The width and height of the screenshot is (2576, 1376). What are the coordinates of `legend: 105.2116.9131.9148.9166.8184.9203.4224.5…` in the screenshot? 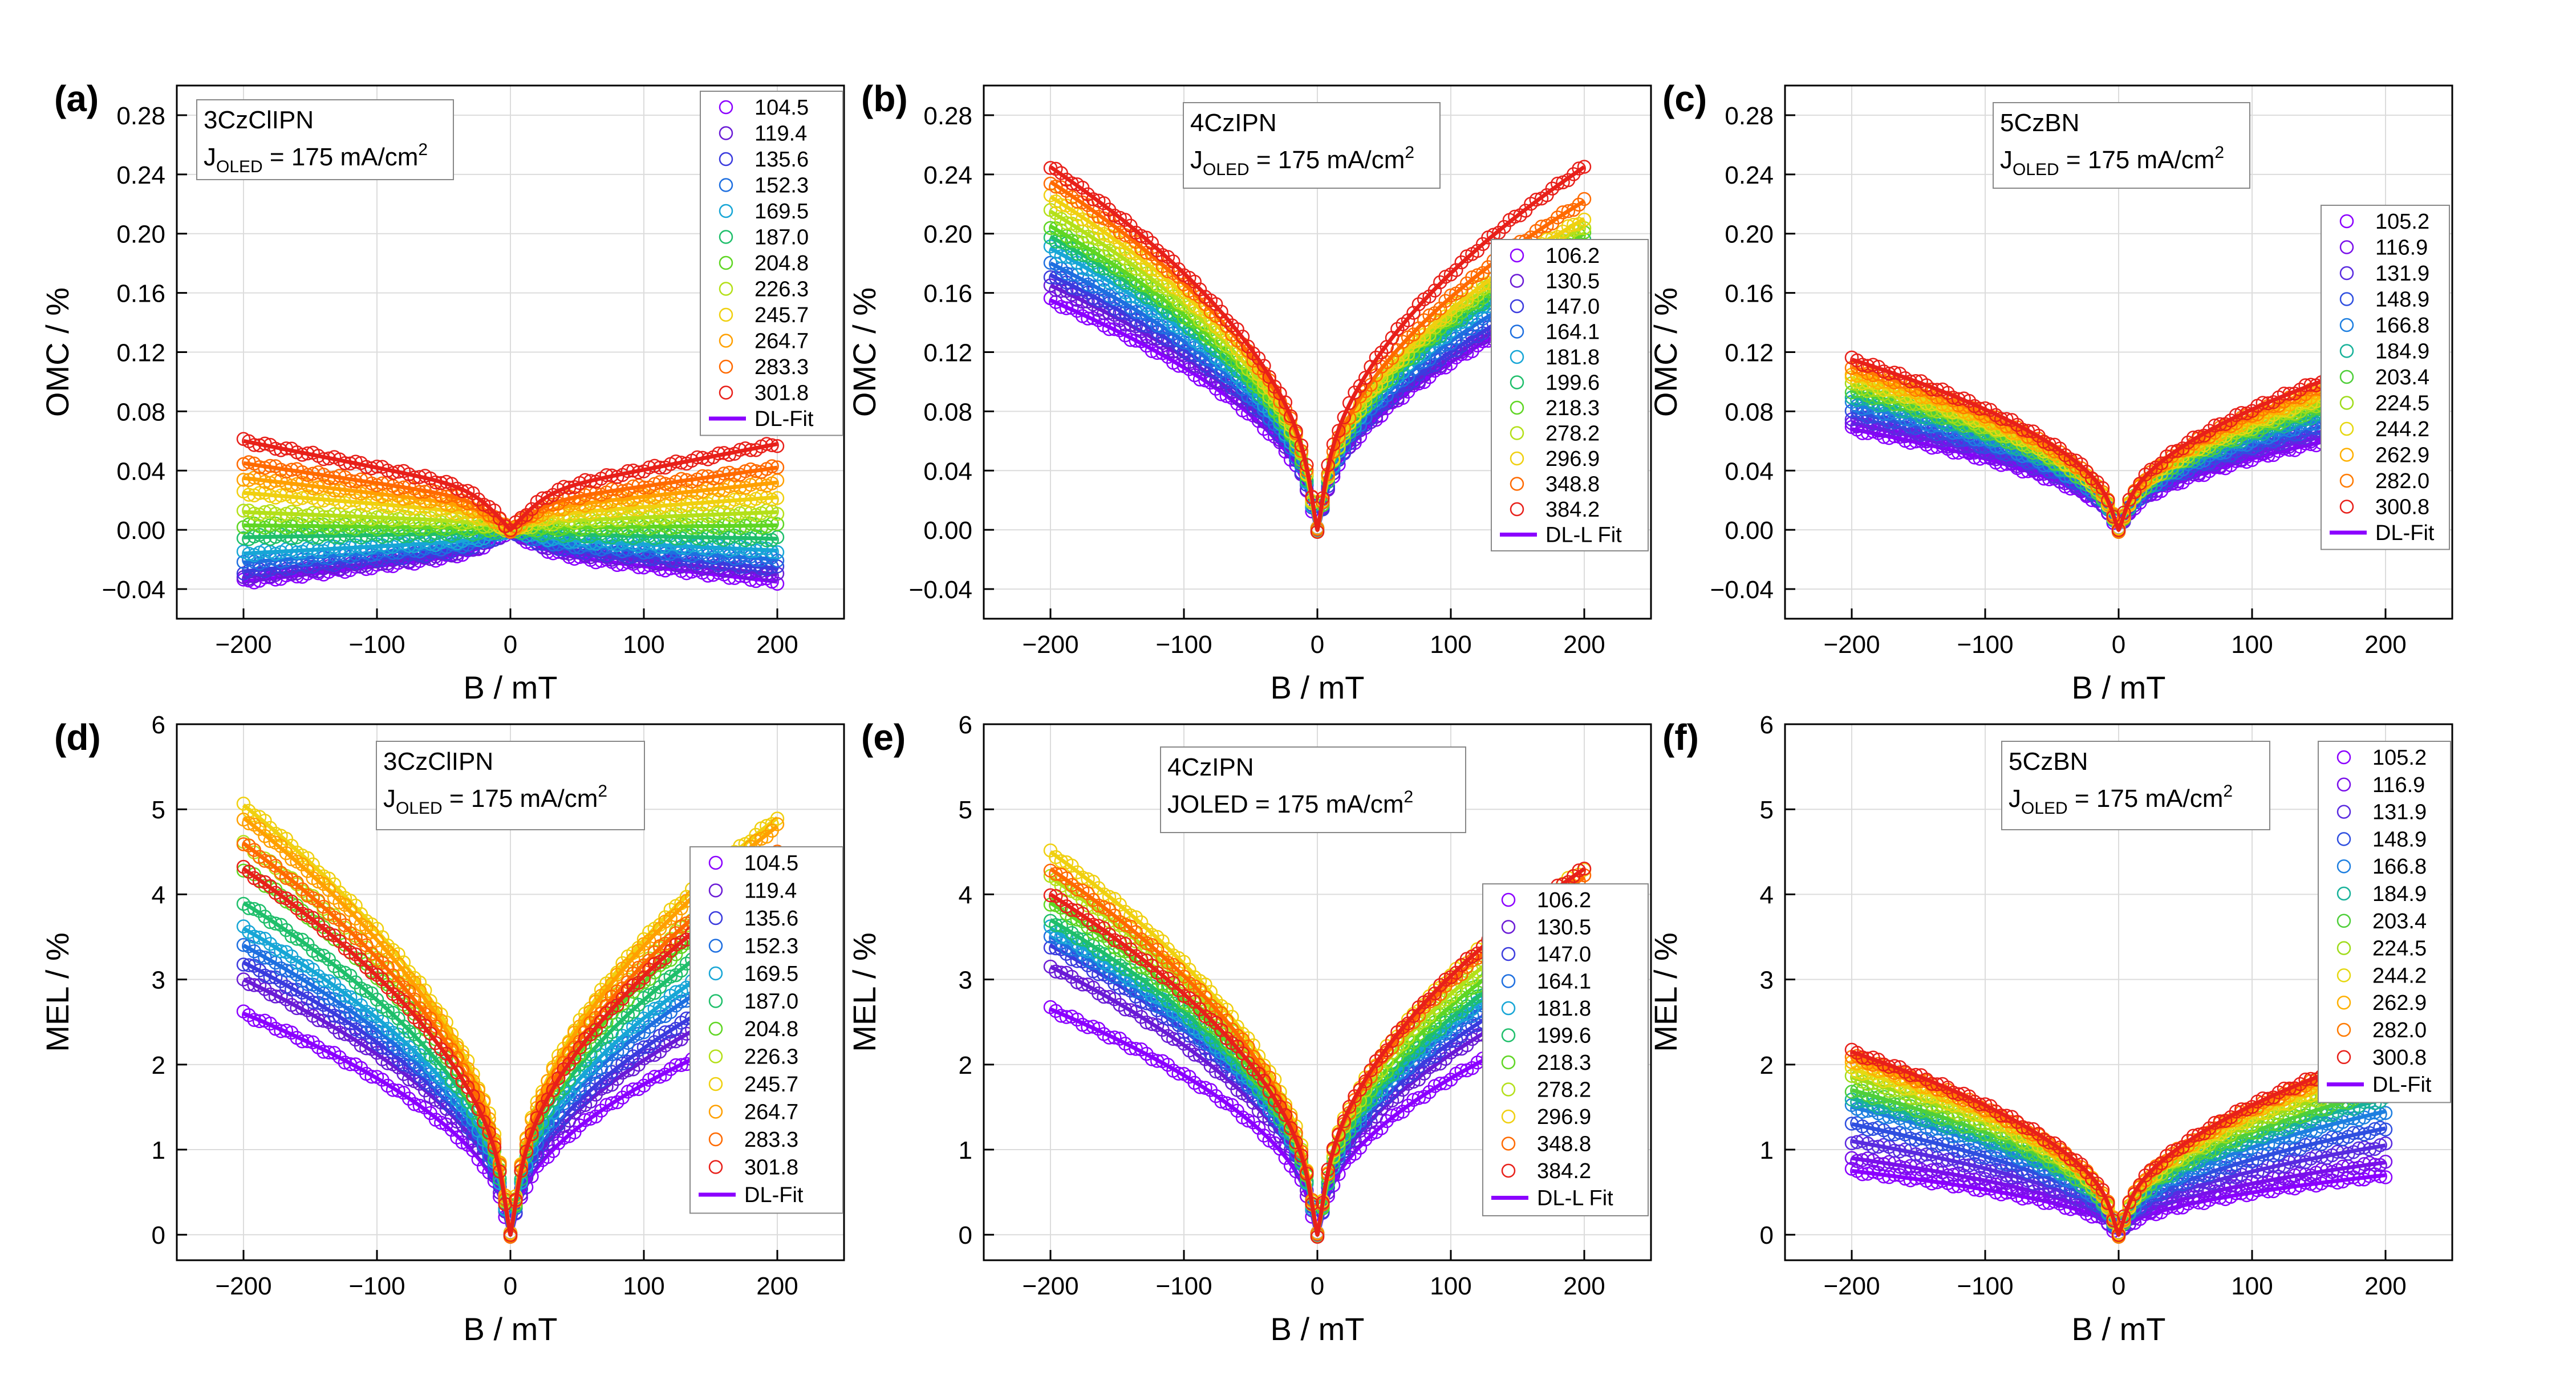 It's located at (2385, 378).